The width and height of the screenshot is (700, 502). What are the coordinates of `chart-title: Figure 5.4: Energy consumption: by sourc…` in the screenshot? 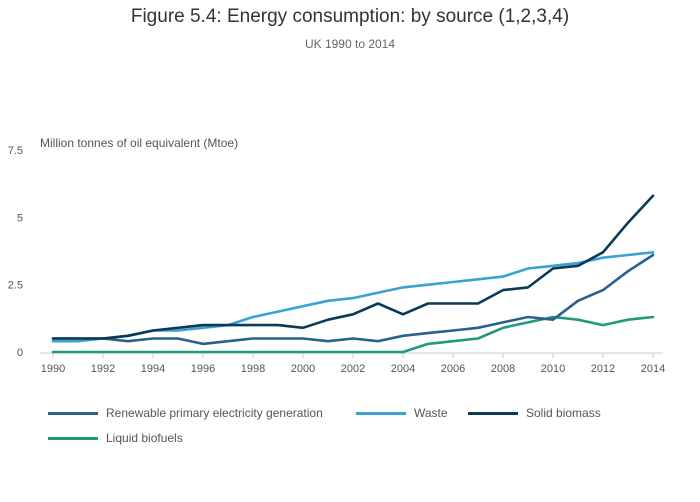 It's located at (350, 16).